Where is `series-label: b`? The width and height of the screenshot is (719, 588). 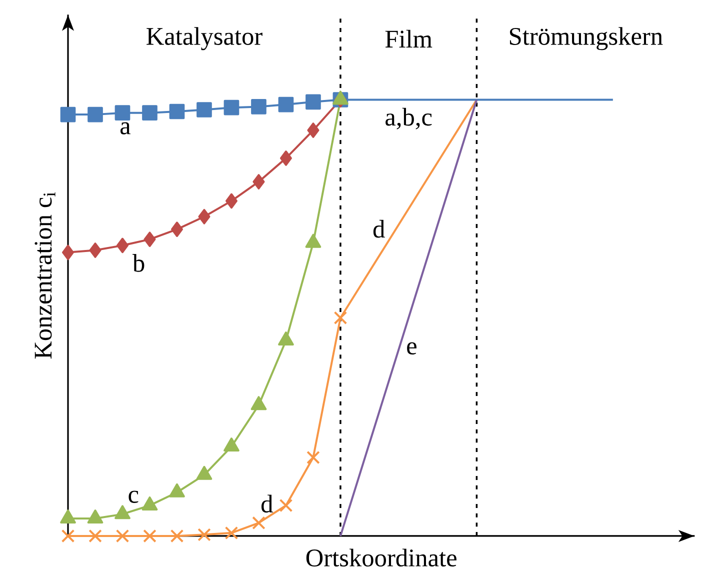
series-label: b is located at coordinates (138, 263).